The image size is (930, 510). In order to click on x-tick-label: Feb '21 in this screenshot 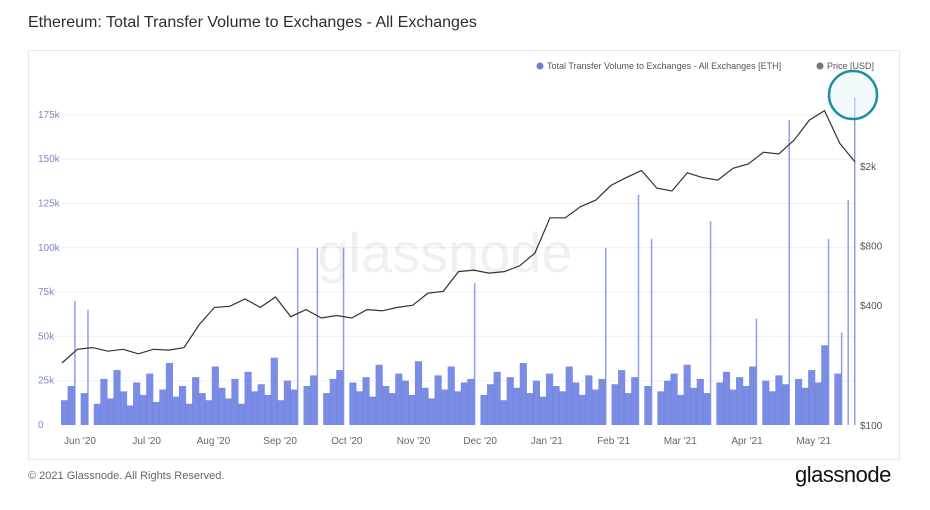, I will do `click(613, 441)`.